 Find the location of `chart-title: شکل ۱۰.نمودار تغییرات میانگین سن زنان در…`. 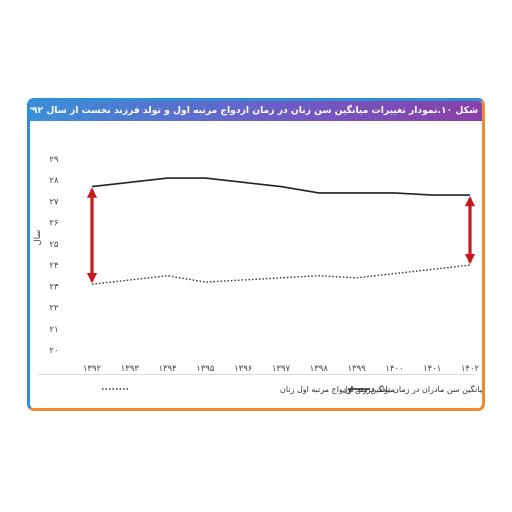

chart-title: شکل ۱۰.نمودار تغییرات میانگین سن زنان در… is located at coordinates (256, 111).